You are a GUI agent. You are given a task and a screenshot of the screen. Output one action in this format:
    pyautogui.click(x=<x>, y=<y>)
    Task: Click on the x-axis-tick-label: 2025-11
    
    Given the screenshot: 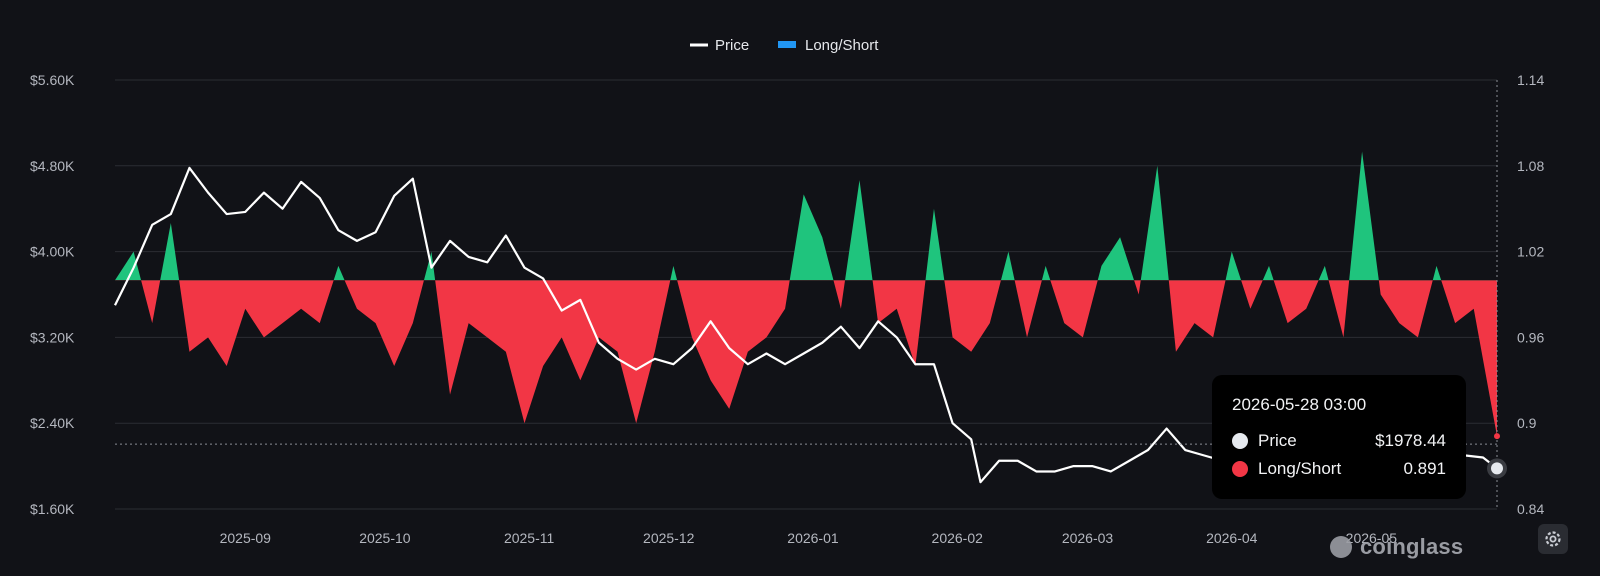 What is the action you would take?
    pyautogui.click(x=529, y=538)
    